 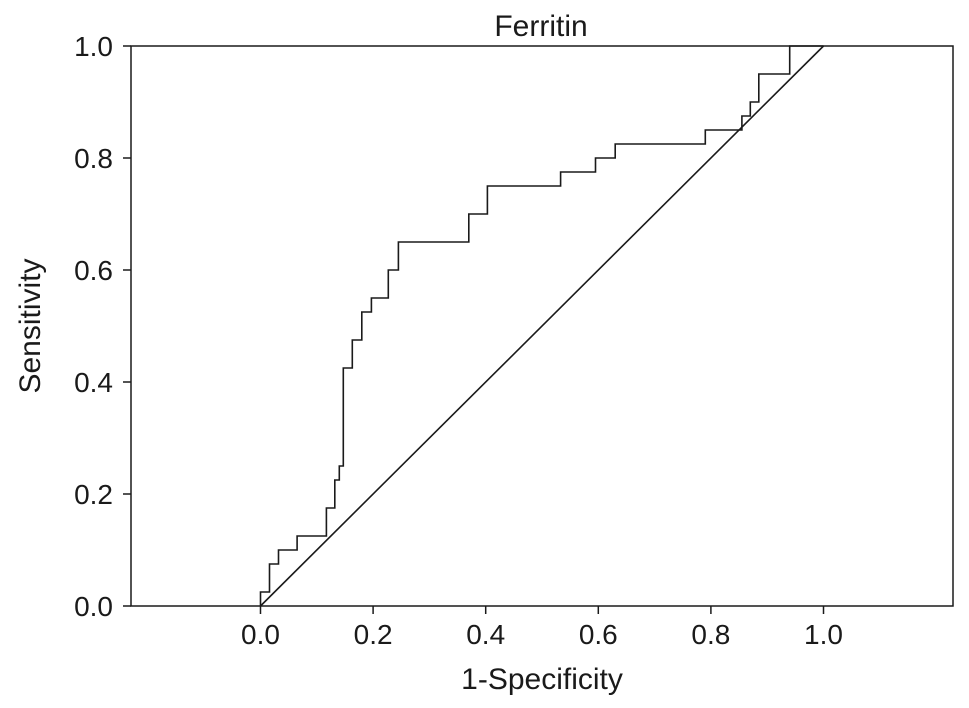 I want to click on x-tick-label: 0.6, so click(x=598, y=634).